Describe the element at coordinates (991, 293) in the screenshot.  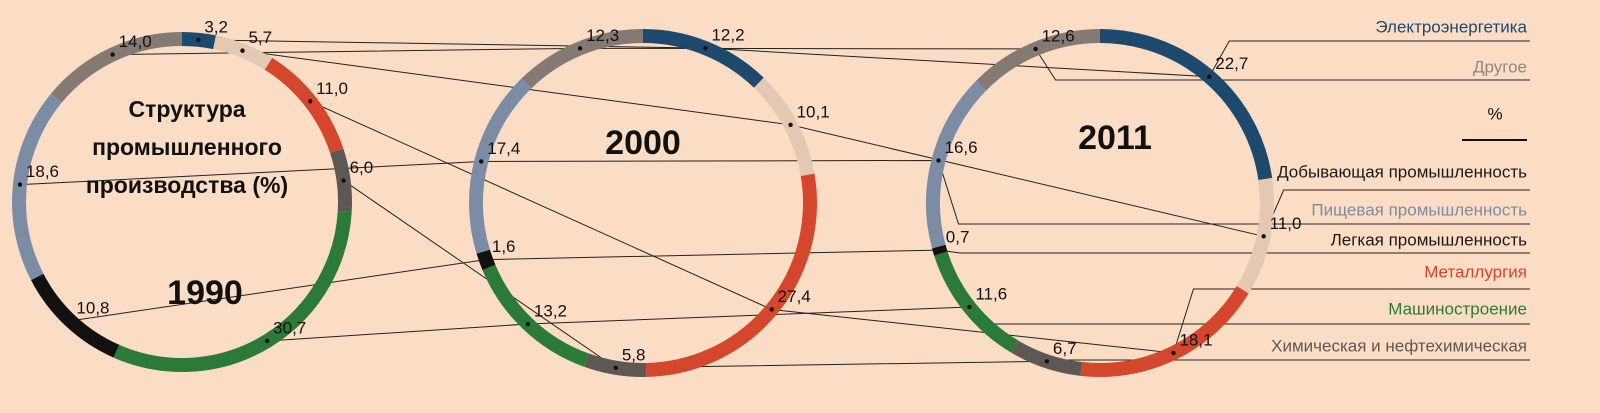
I see `value-label: 11,6` at that location.